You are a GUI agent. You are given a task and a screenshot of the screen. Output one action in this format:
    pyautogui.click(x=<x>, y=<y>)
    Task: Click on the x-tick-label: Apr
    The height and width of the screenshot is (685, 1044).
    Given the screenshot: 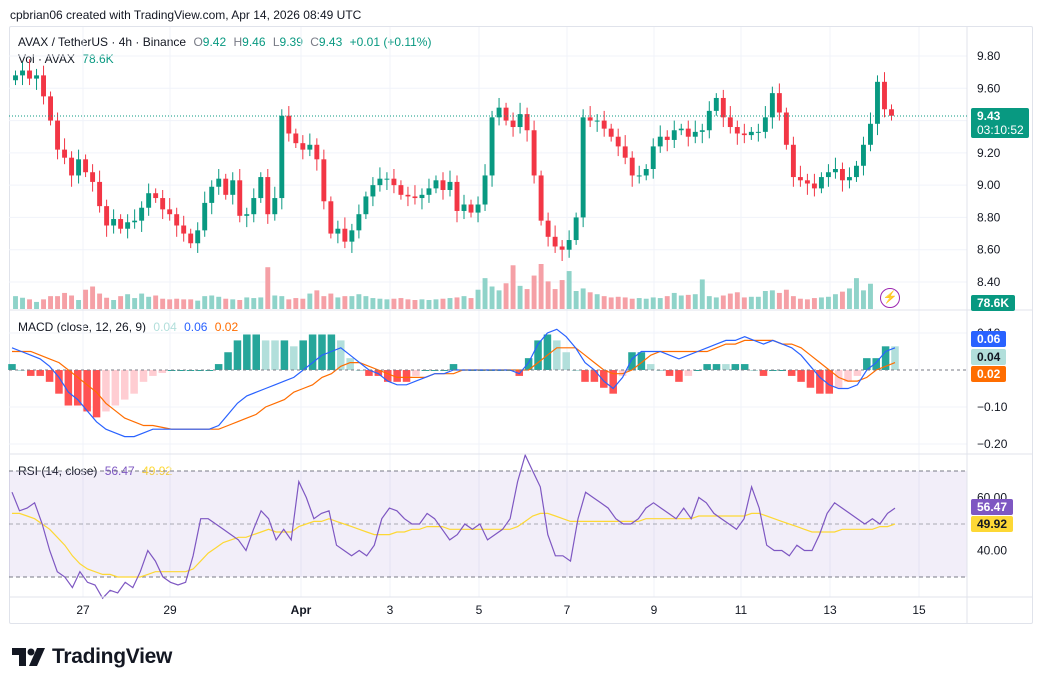 What is the action you would take?
    pyautogui.click(x=301, y=610)
    